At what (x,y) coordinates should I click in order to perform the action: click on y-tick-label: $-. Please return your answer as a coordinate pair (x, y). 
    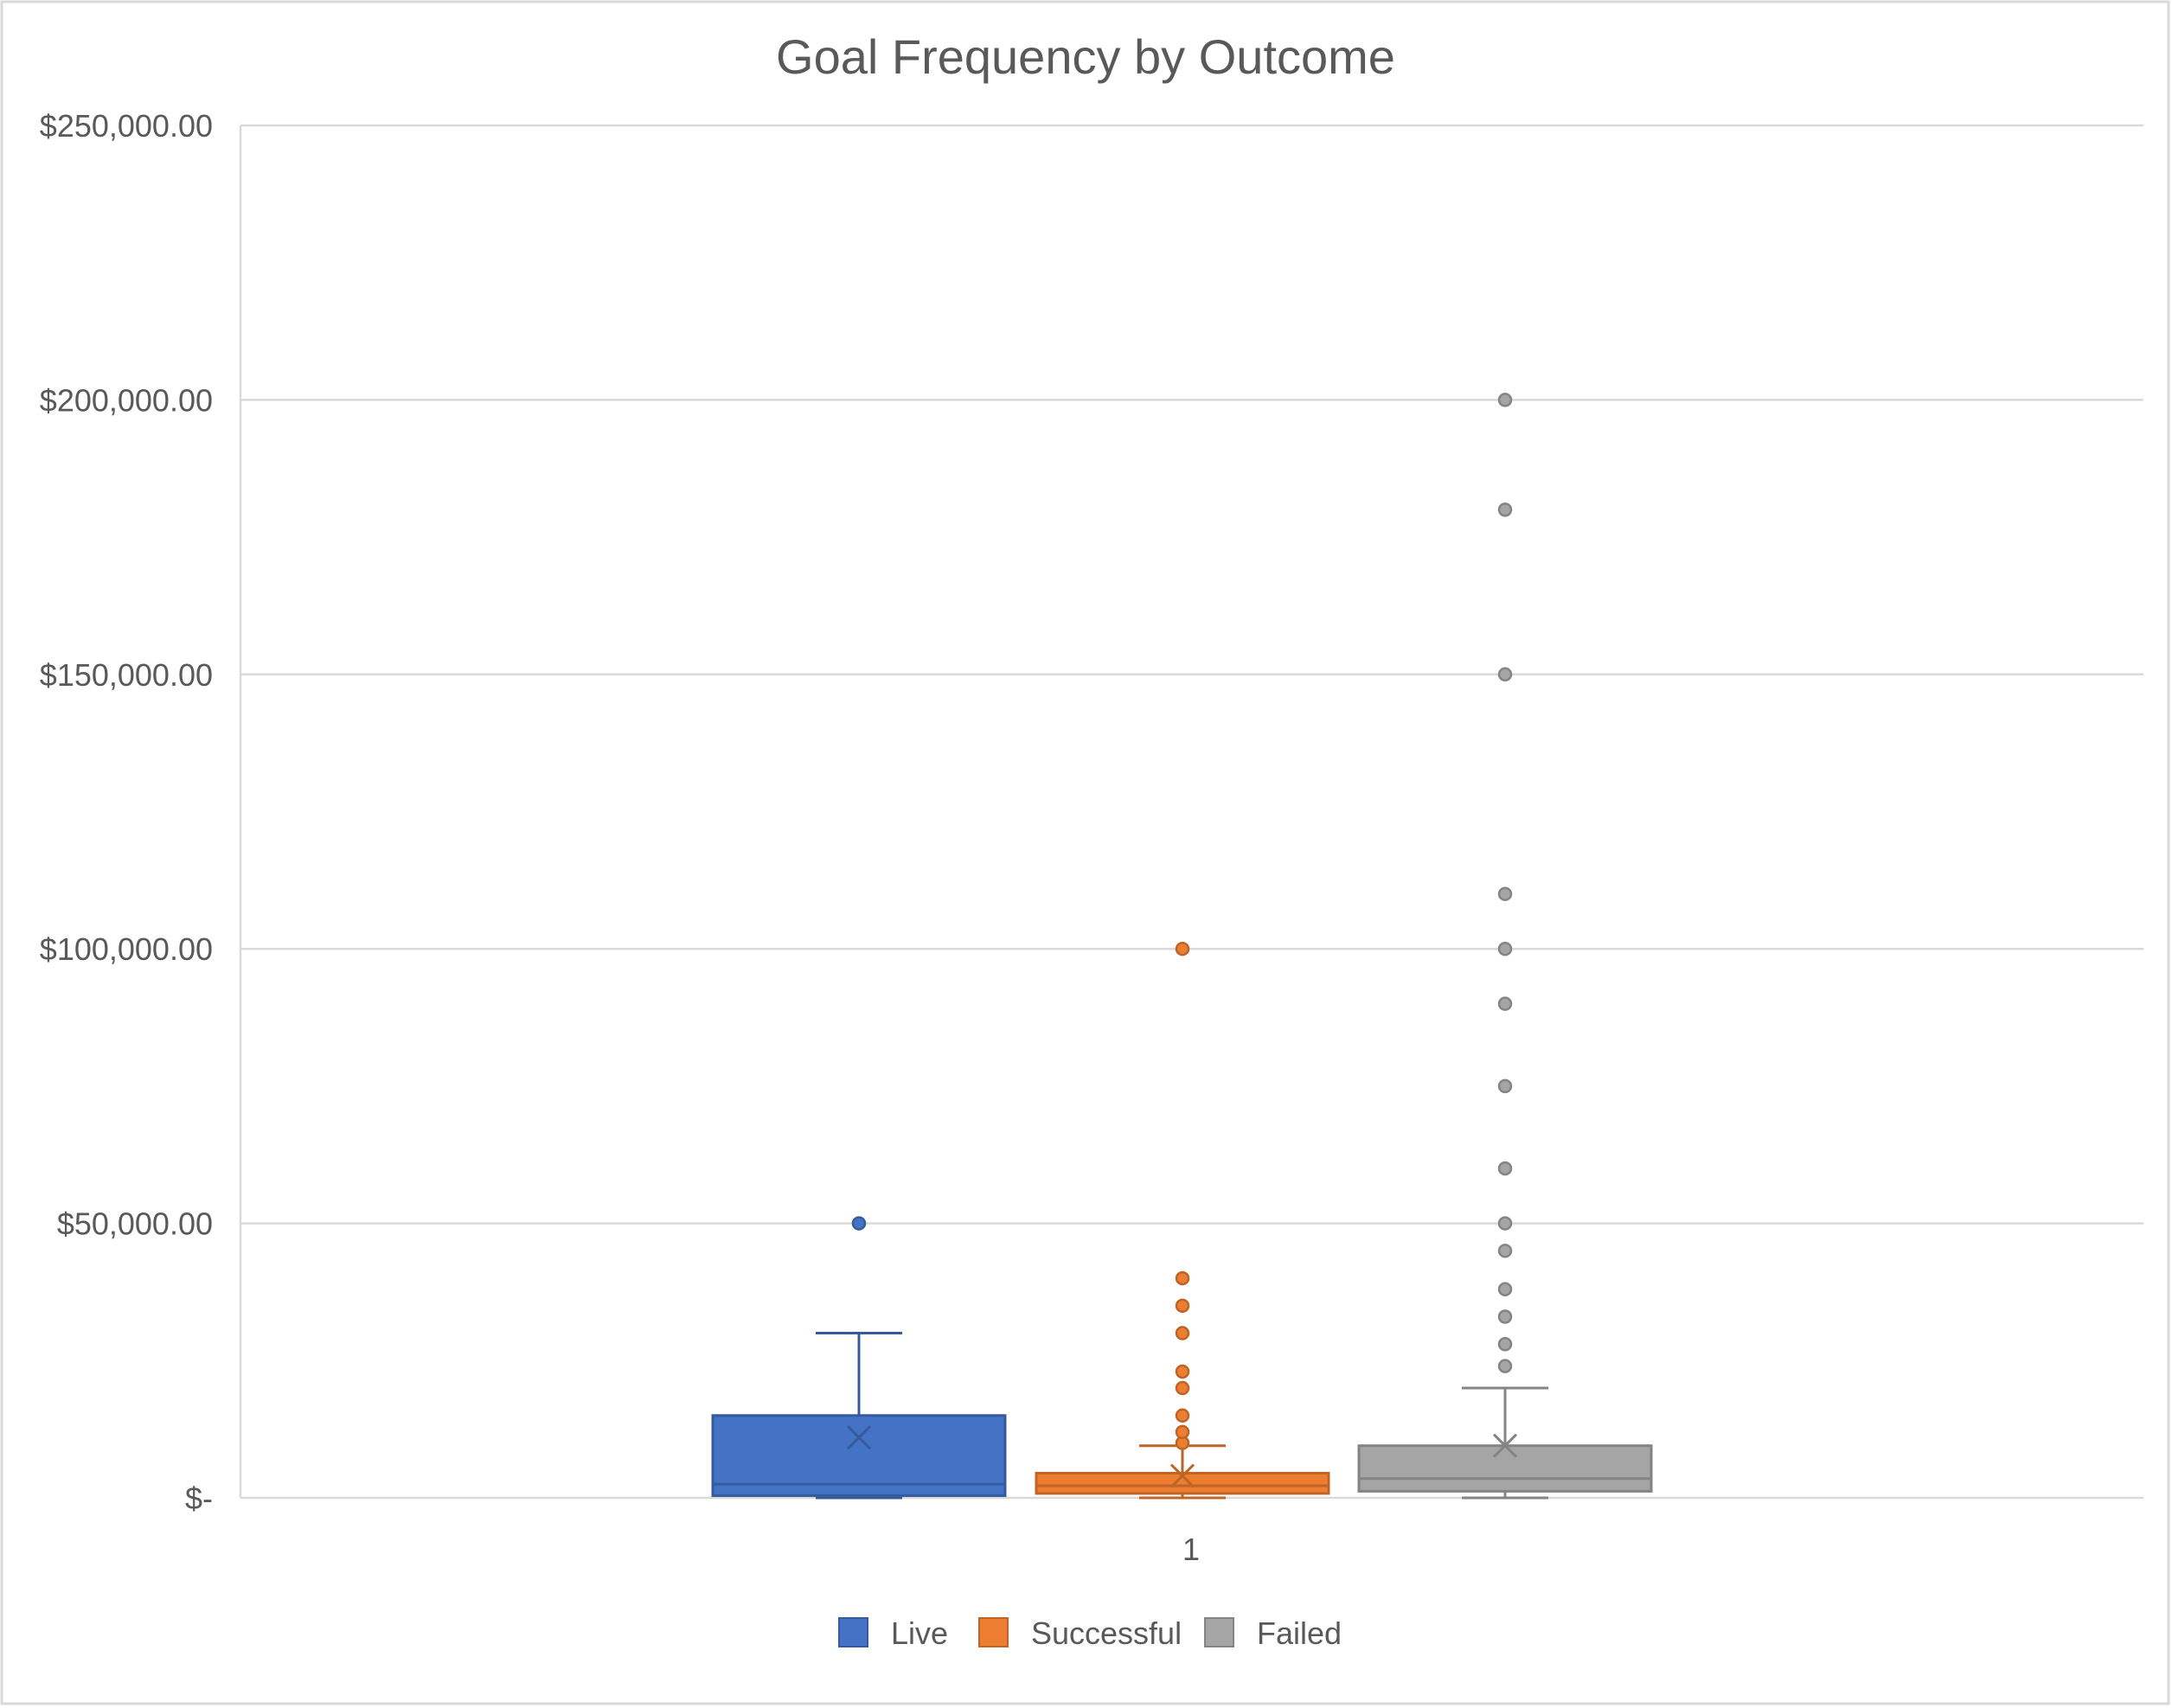
    Looking at the image, I should click on (199, 1498).